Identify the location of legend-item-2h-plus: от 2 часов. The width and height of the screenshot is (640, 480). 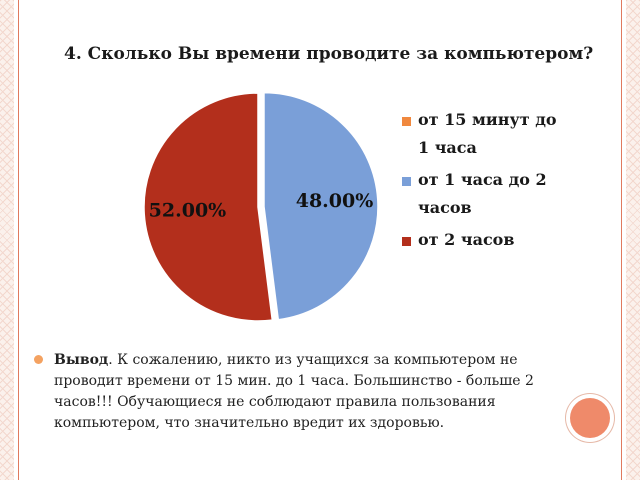
(502, 240).